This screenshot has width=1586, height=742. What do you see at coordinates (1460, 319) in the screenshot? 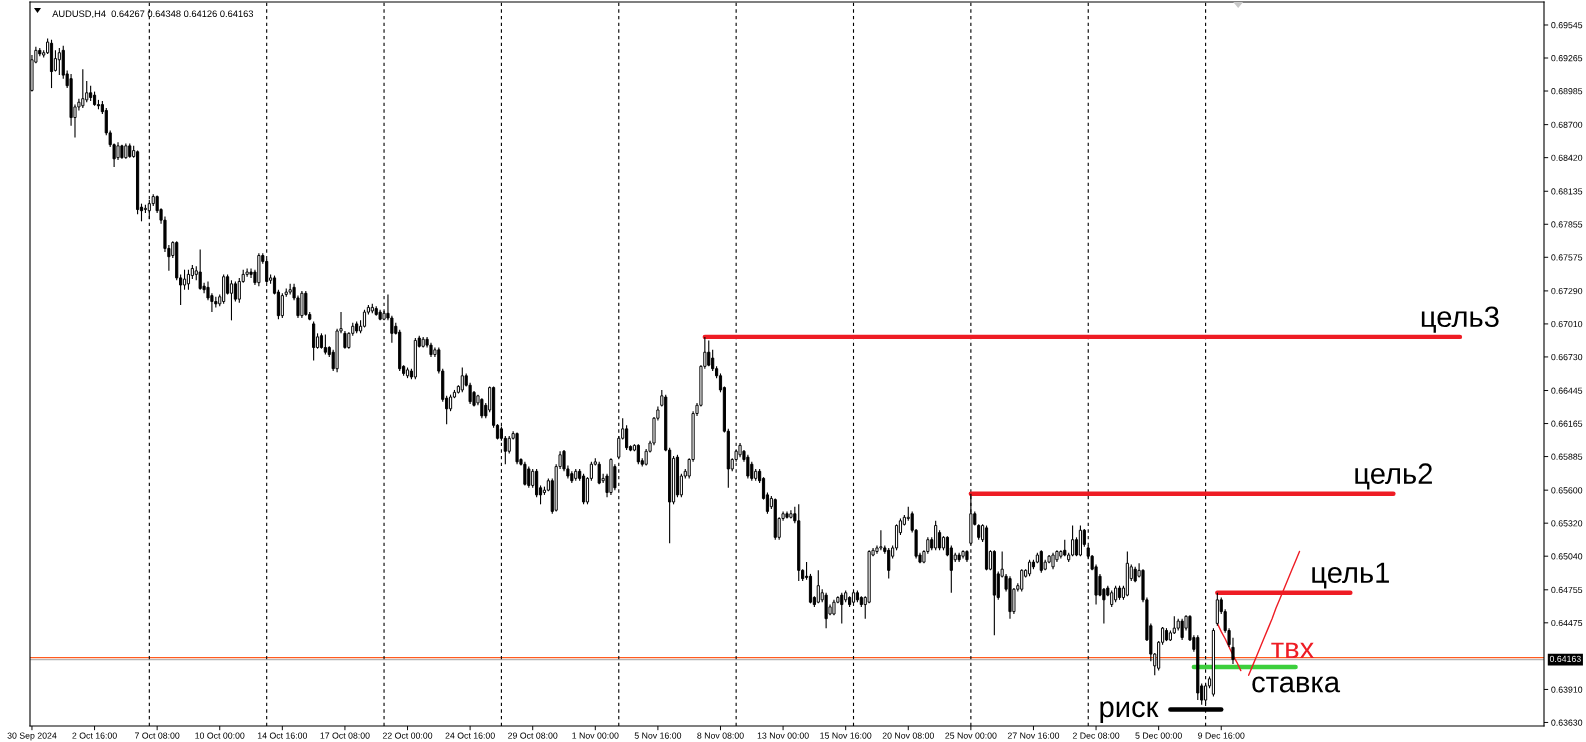
I see `annotation: цель3` at bounding box center [1460, 319].